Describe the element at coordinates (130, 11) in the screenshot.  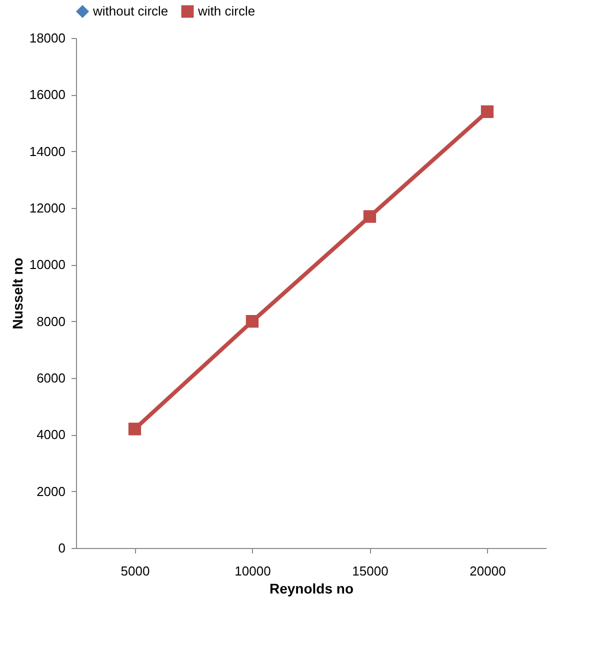
I see `legend-label: without circle` at that location.